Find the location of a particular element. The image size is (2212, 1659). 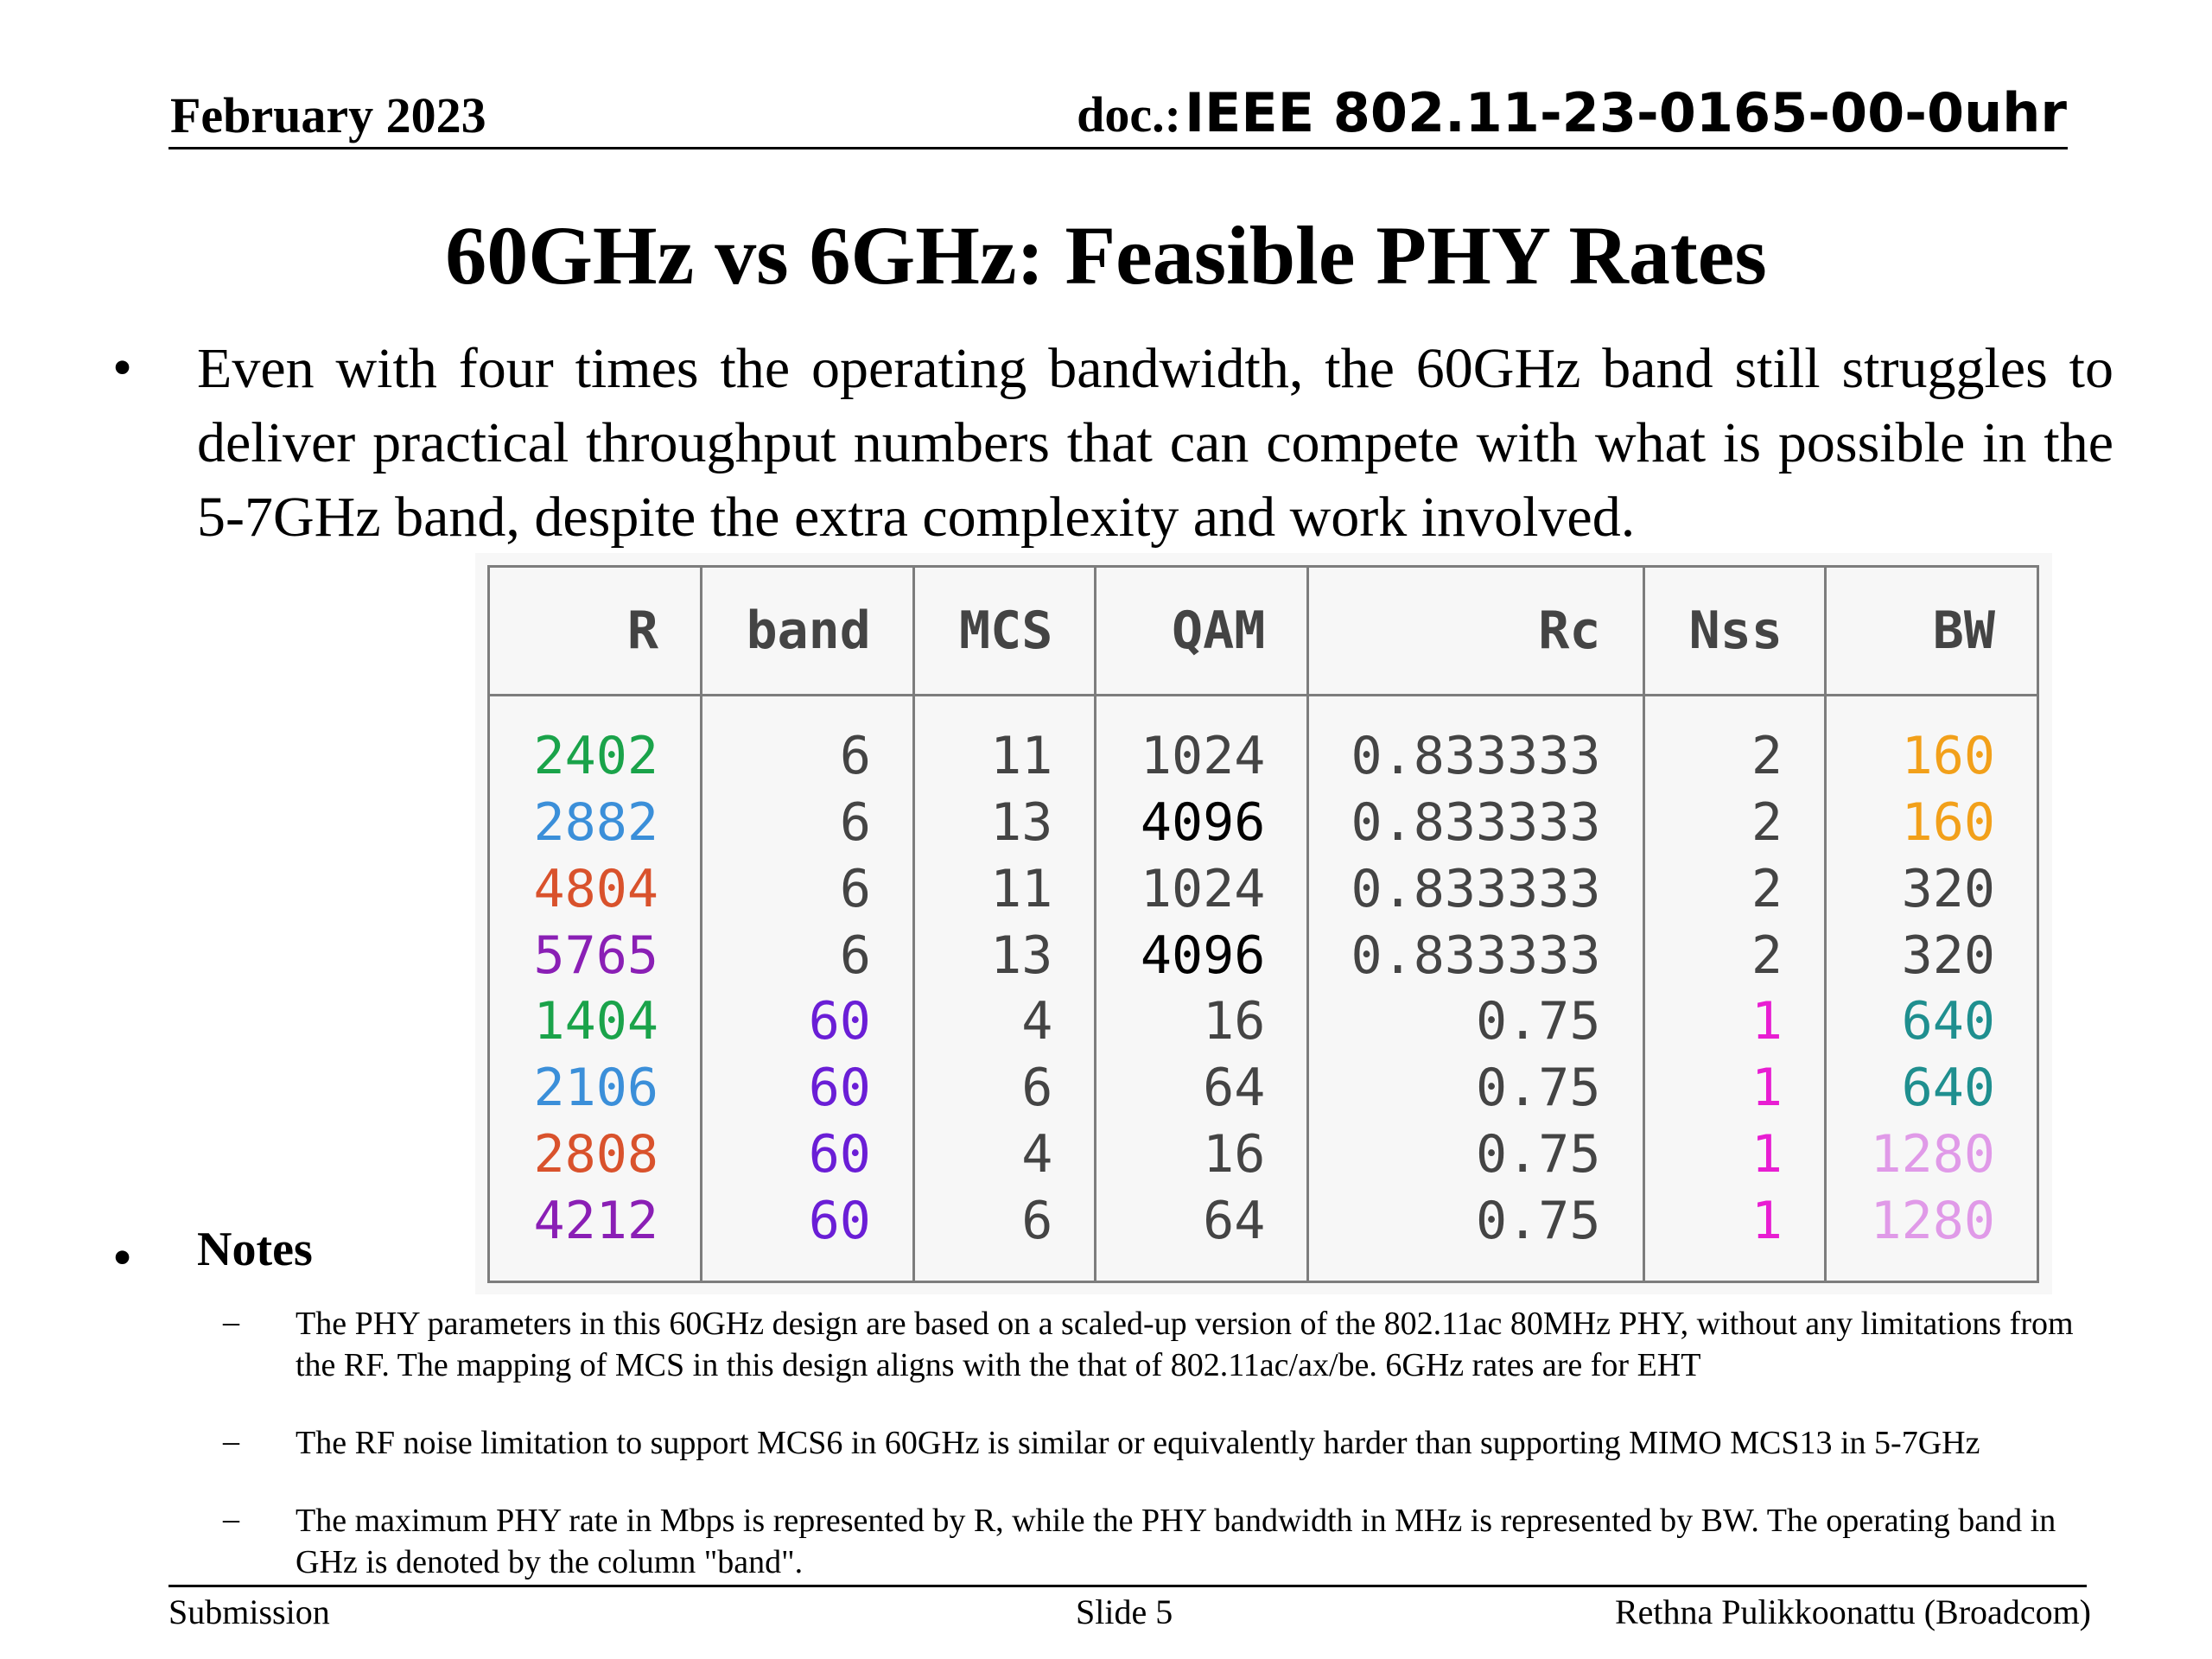

table-row: 5765 6 13 4096 0.833333 2 320 is located at coordinates (1263, 955).